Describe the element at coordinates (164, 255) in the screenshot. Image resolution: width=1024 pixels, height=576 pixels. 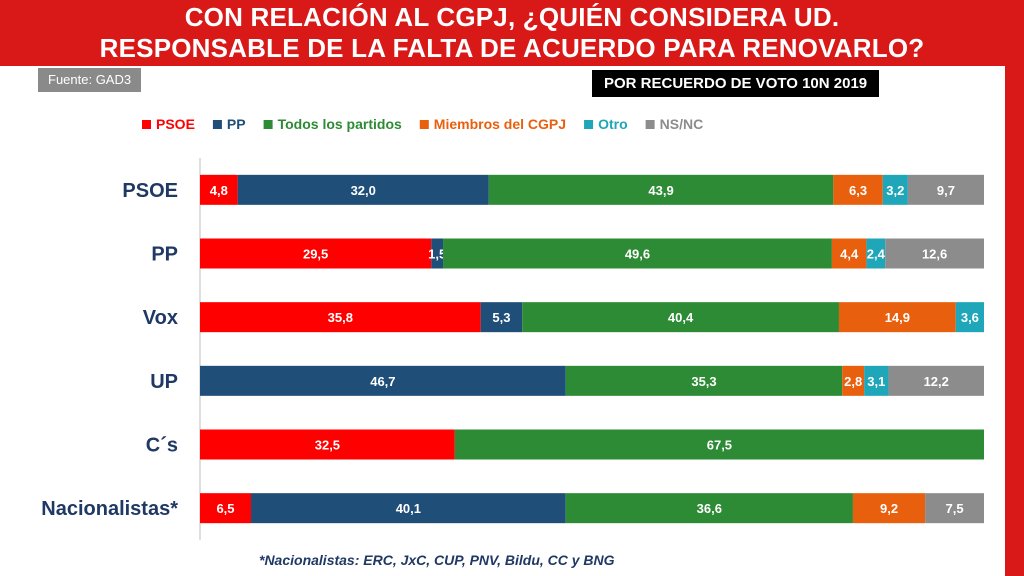
I see `category-label: PP` at that location.